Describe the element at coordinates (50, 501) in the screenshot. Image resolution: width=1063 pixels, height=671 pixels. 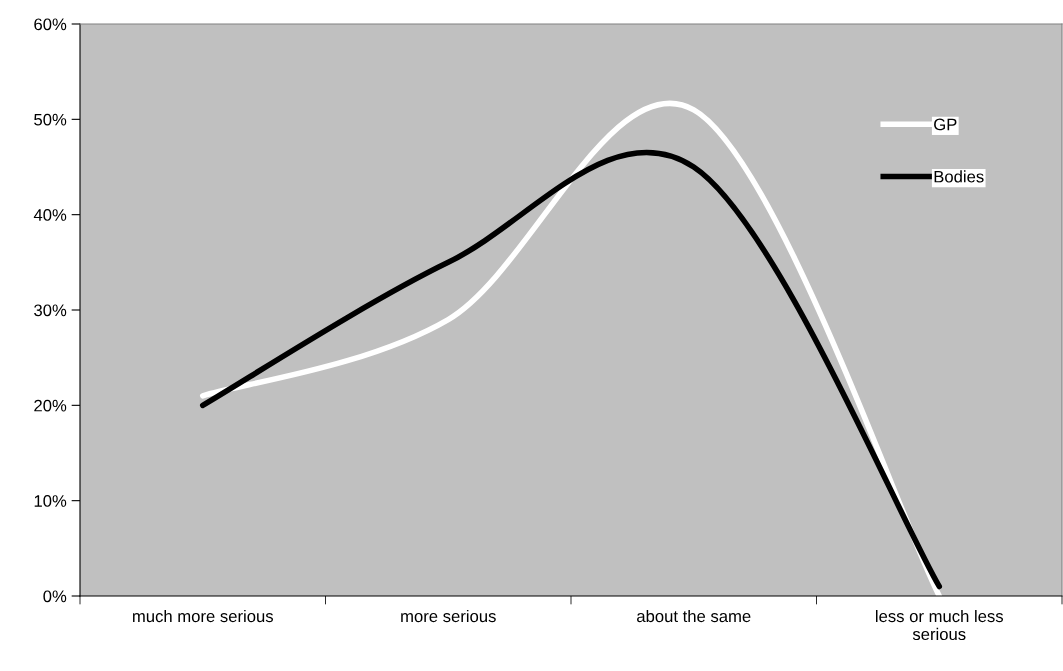
I see `y-tick-label: 10%` at that location.